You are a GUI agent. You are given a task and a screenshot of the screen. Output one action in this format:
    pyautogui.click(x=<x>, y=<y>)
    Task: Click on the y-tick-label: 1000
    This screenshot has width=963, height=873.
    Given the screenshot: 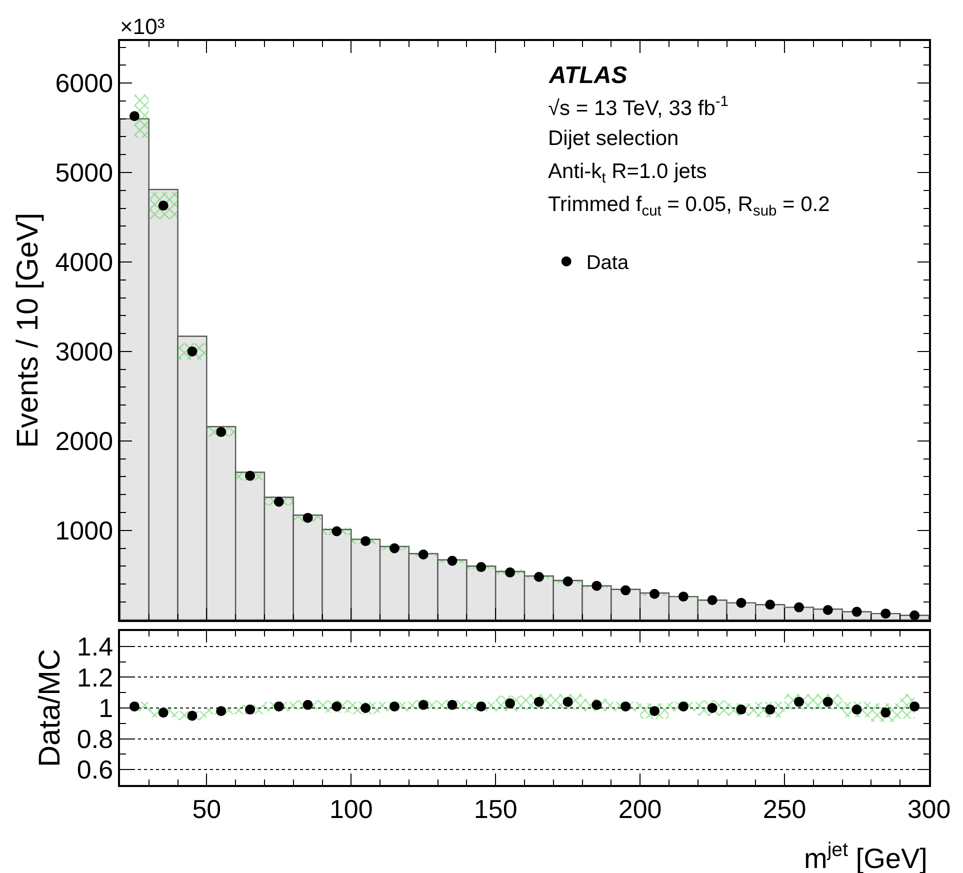 What is the action you would take?
    pyautogui.click(x=84, y=530)
    